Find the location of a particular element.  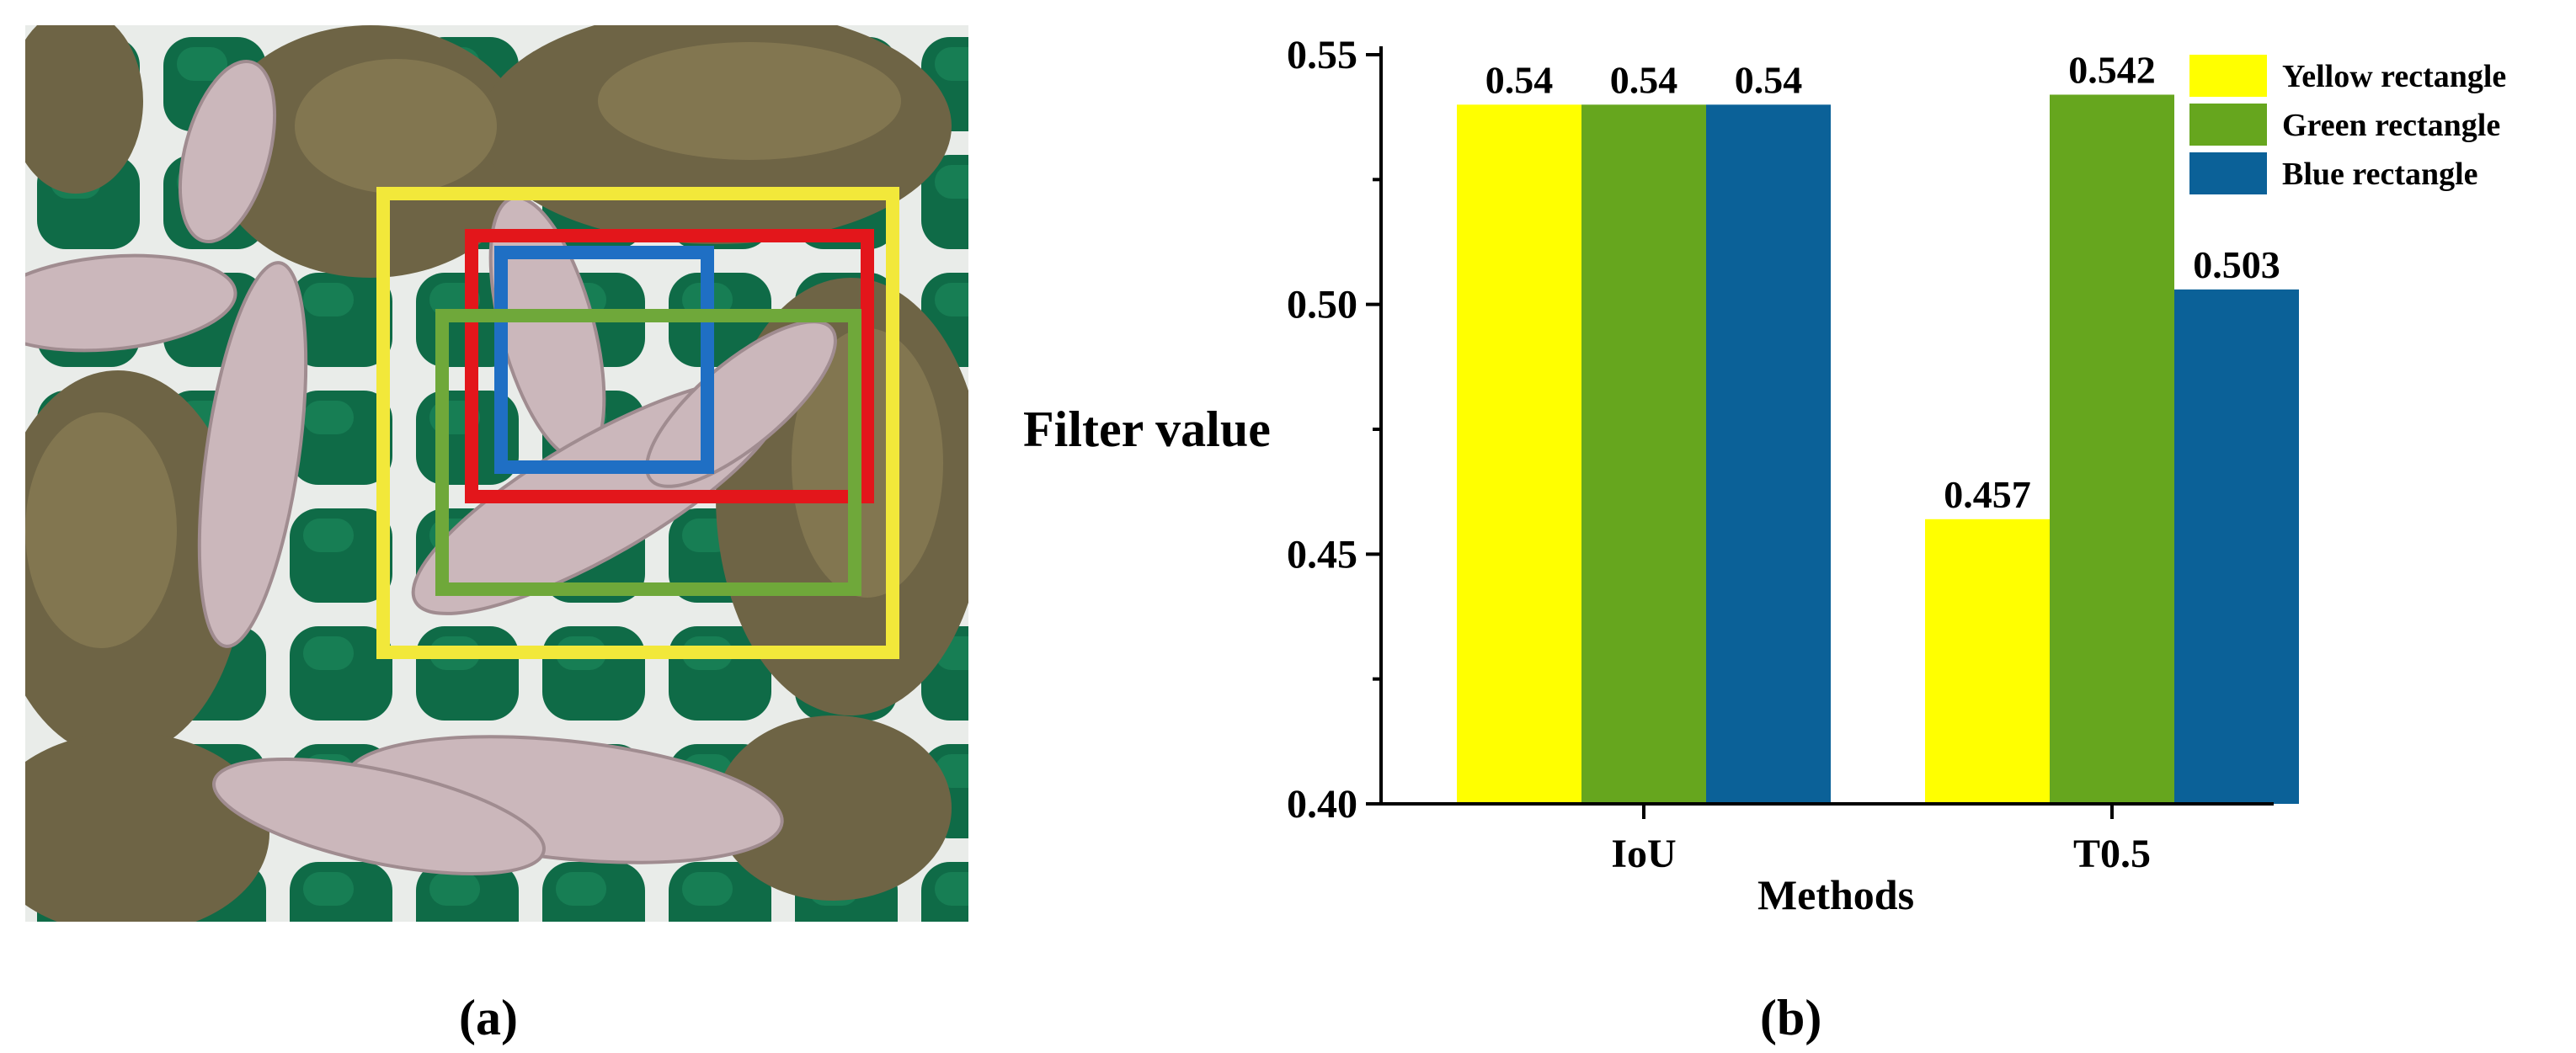

x-tick-label: T0.5 is located at coordinates (2112, 854).